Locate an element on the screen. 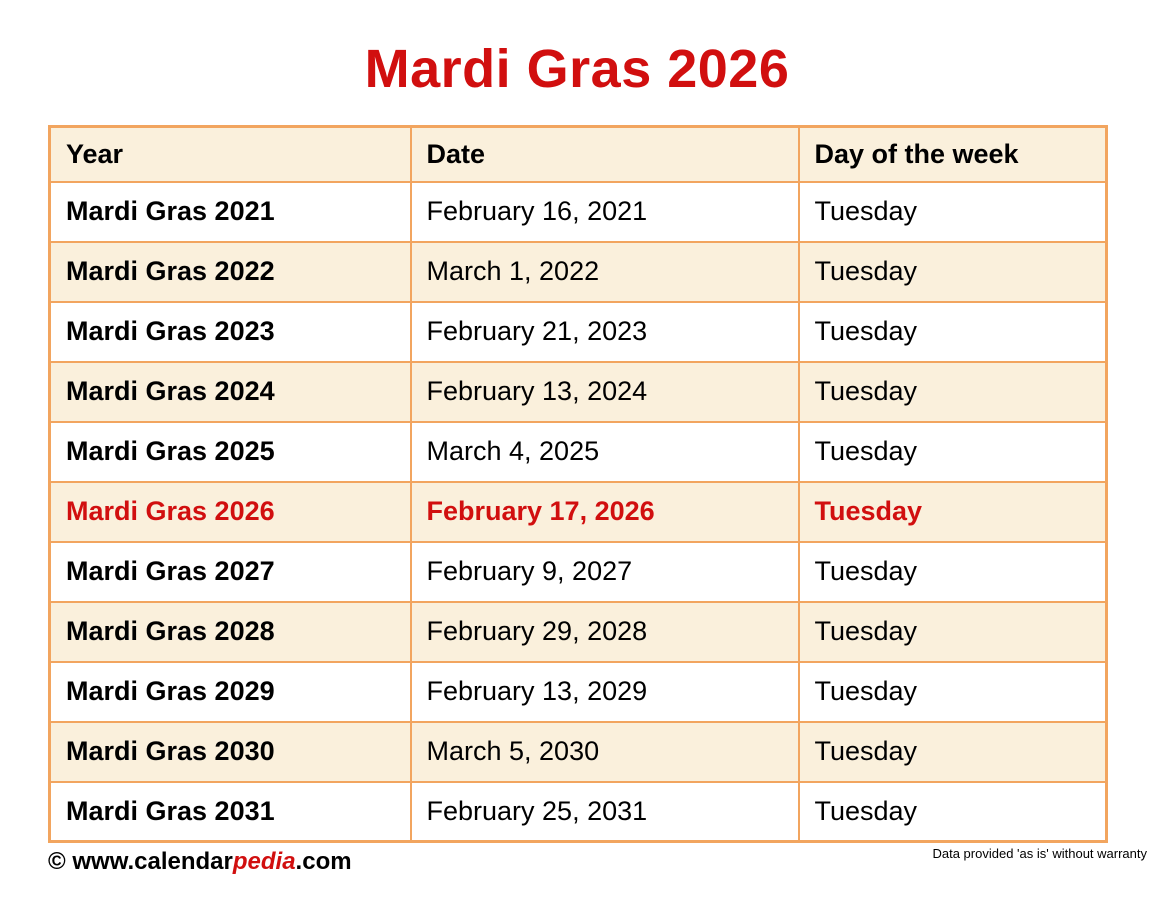  table-row: Mardi Gras 2021 February 16, 2021 Tuesday is located at coordinates (578, 211).